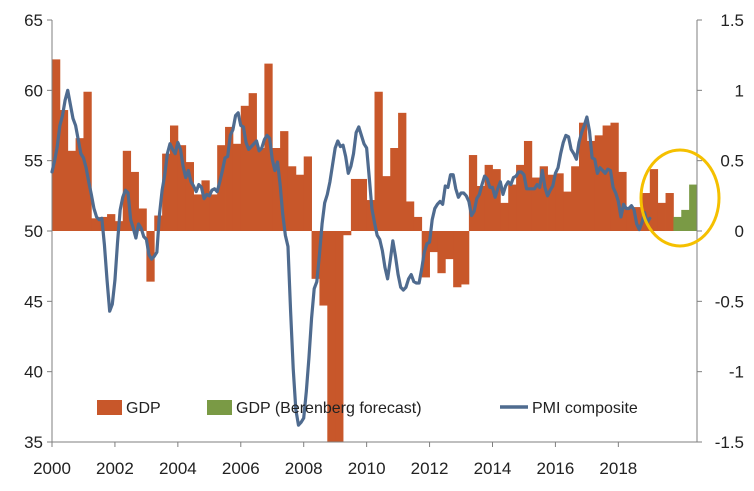 Image resolution: width=754 pixels, height=491 pixels. Describe the element at coordinates (729, 301) in the screenshot. I see `right-tick-label: -0.5` at that location.